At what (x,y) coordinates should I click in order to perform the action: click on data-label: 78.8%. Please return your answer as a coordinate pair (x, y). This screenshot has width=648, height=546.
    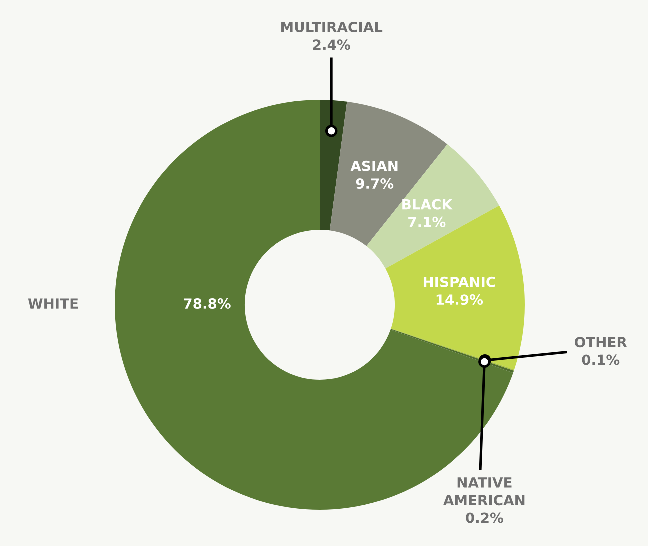
    Looking at the image, I should click on (207, 304).